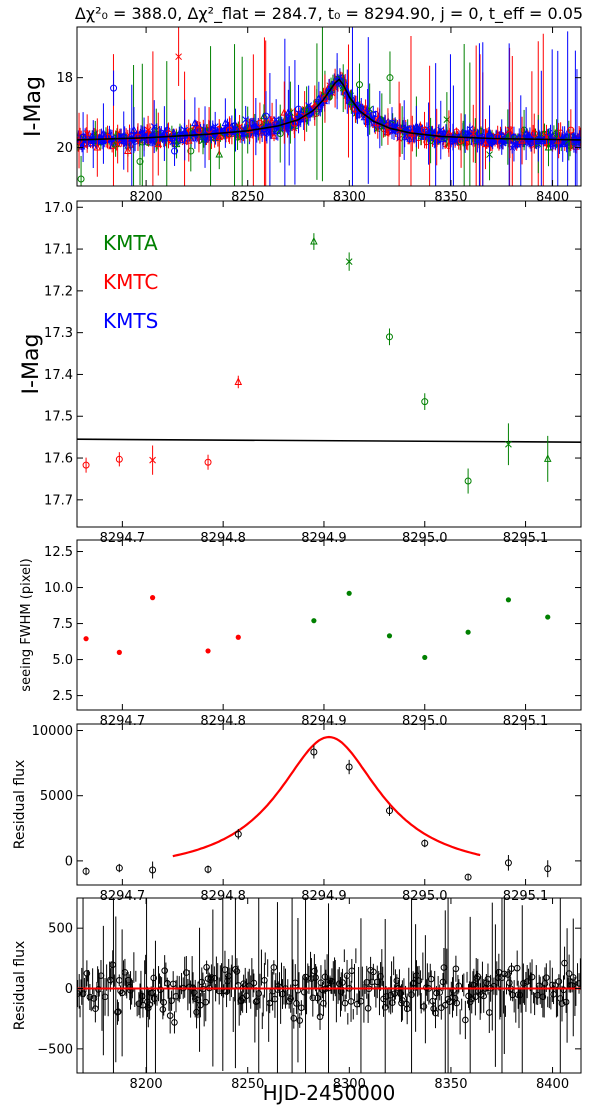 This screenshot has width=590, height=1109. I want to click on plot-frame, so click(329, 106).